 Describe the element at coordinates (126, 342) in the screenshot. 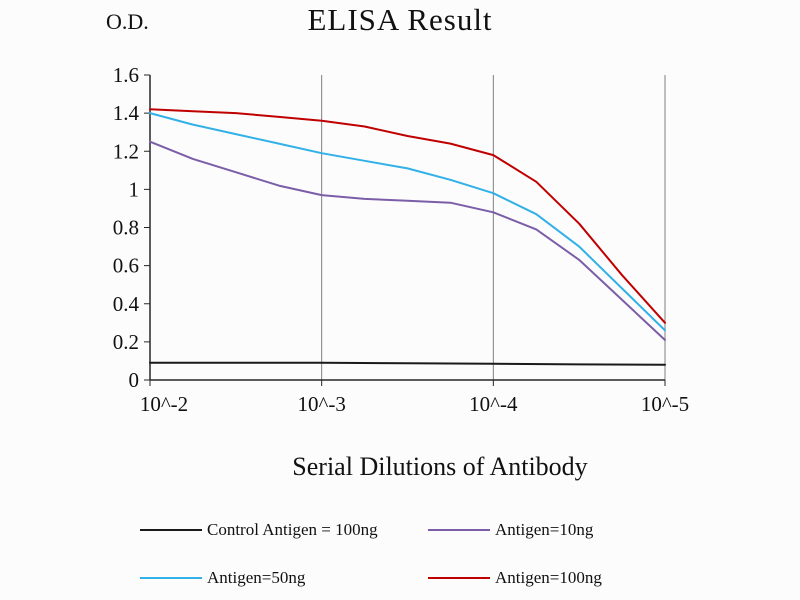

I see `svg-text: 0.2` at that location.